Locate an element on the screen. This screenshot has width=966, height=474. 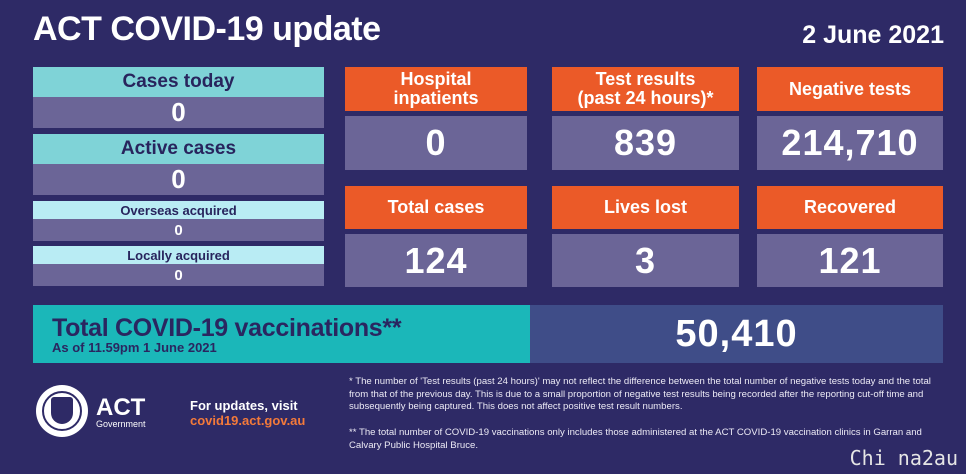
recovered-value: 121 is located at coordinates (850, 260).